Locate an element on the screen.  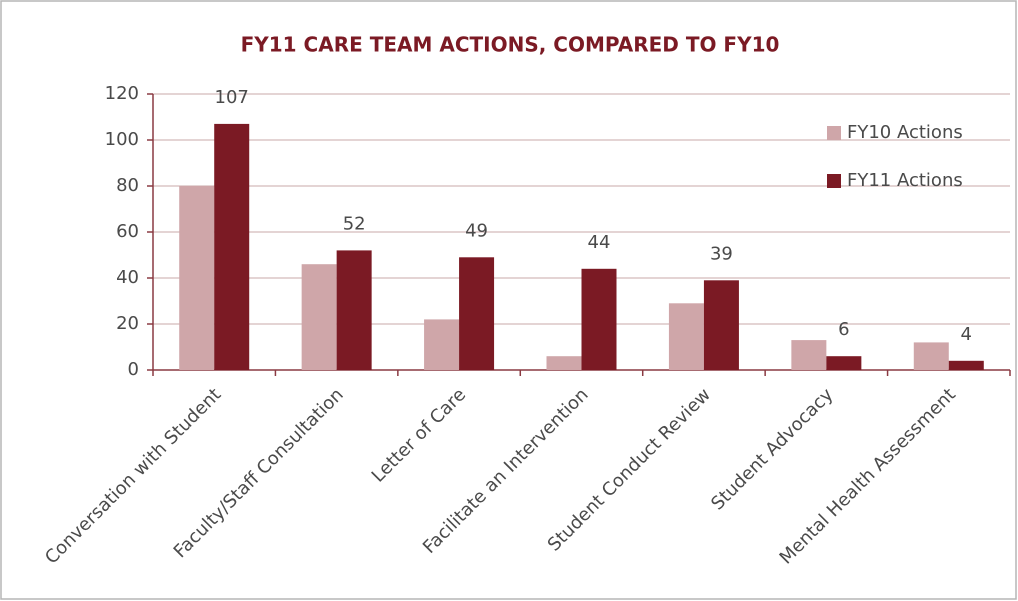
data-label: 39 is located at coordinates (721, 253).